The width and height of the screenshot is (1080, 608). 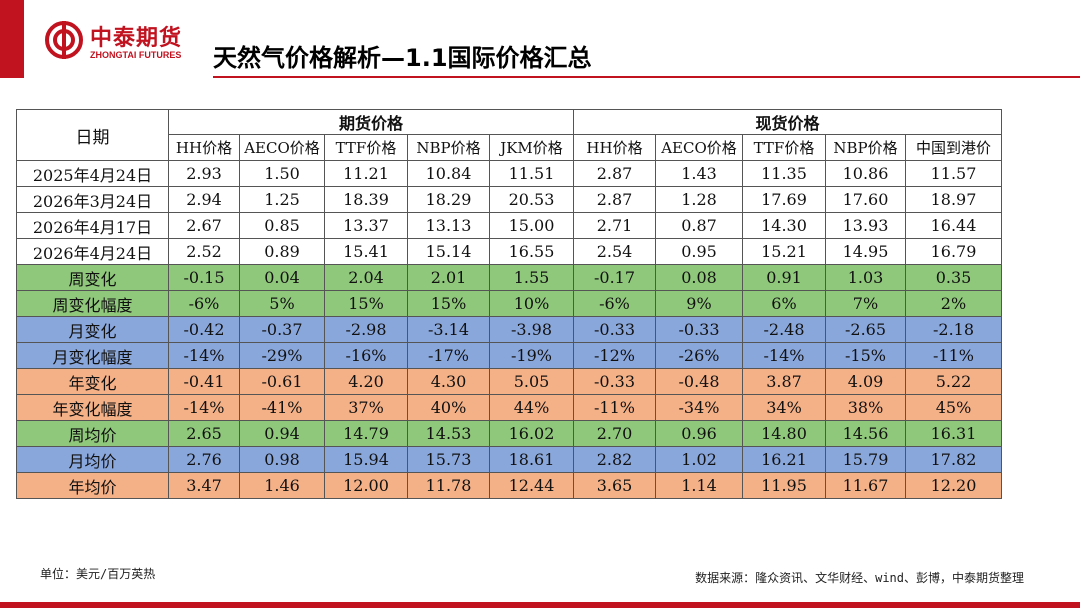 I want to click on table-cell: 2.94, so click(x=204, y=199).